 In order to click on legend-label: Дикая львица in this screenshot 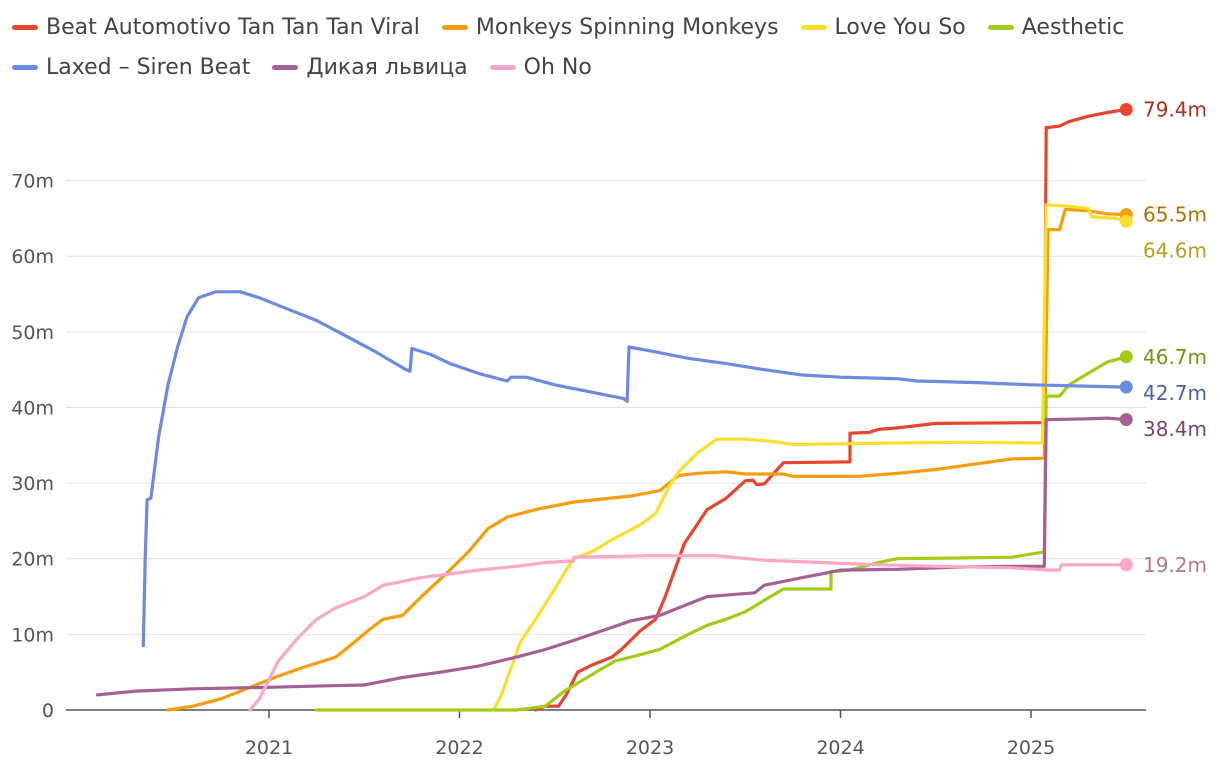, I will do `click(387, 67)`.